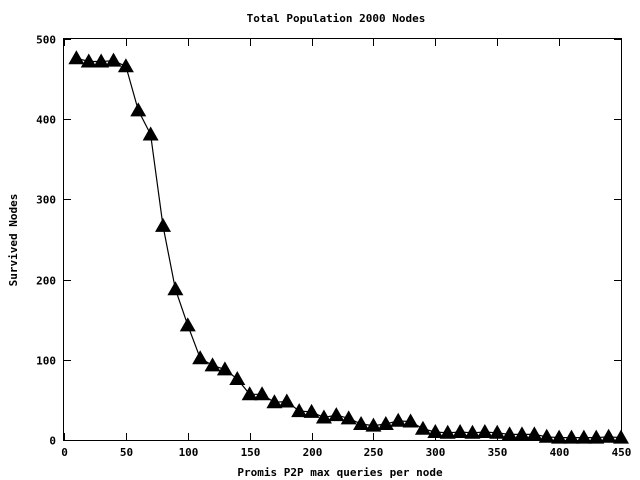 This screenshot has width=640, height=480. What do you see at coordinates (498, 452) in the screenshot?
I see `x-tick-label: 350` at bounding box center [498, 452].